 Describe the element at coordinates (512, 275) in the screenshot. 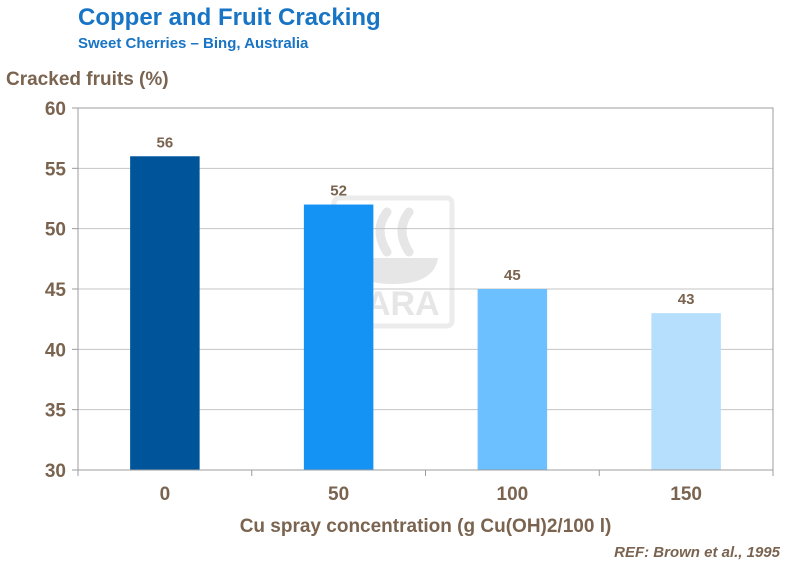

I see `data-label: 45` at that location.